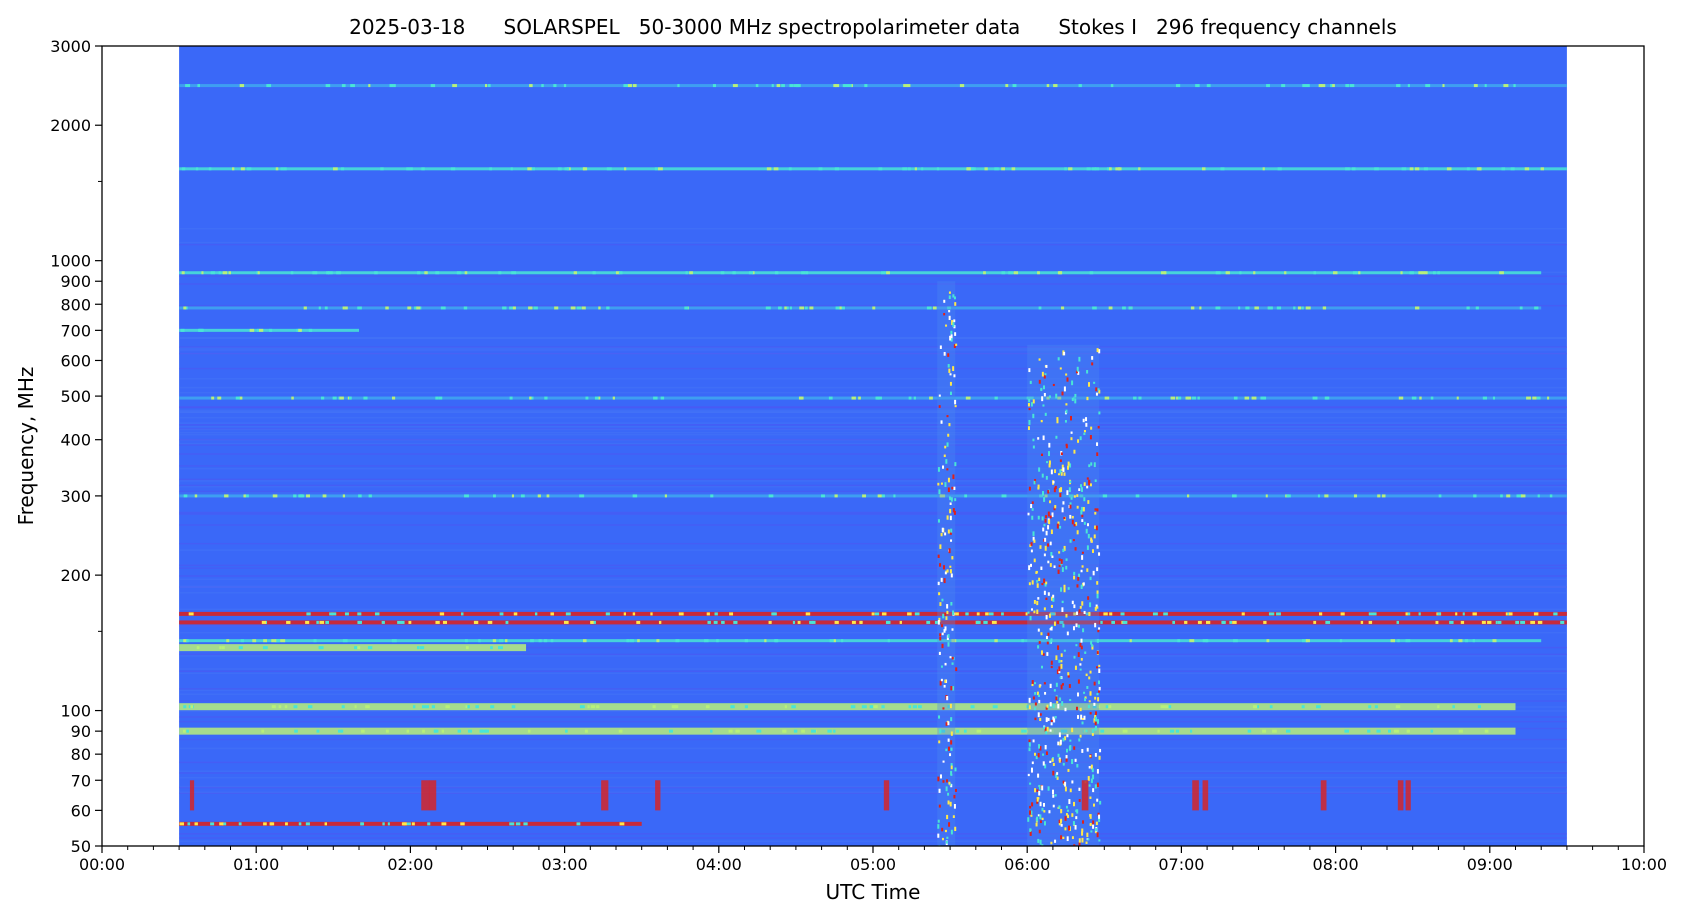 Image resolution: width=1687 pixels, height=910 pixels. I want to click on y-tick-label: 1000, so click(70, 261).